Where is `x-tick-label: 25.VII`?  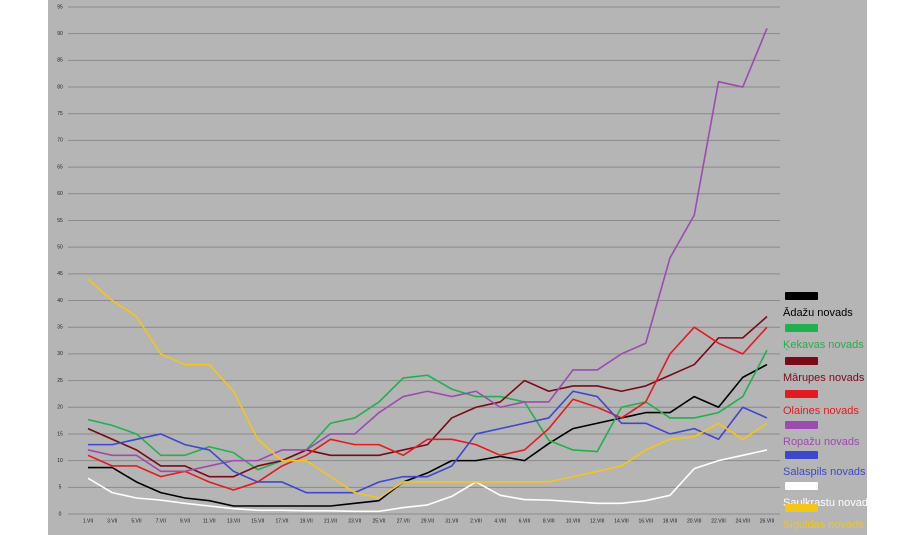 x-tick-label: 25.VII is located at coordinates (378, 521).